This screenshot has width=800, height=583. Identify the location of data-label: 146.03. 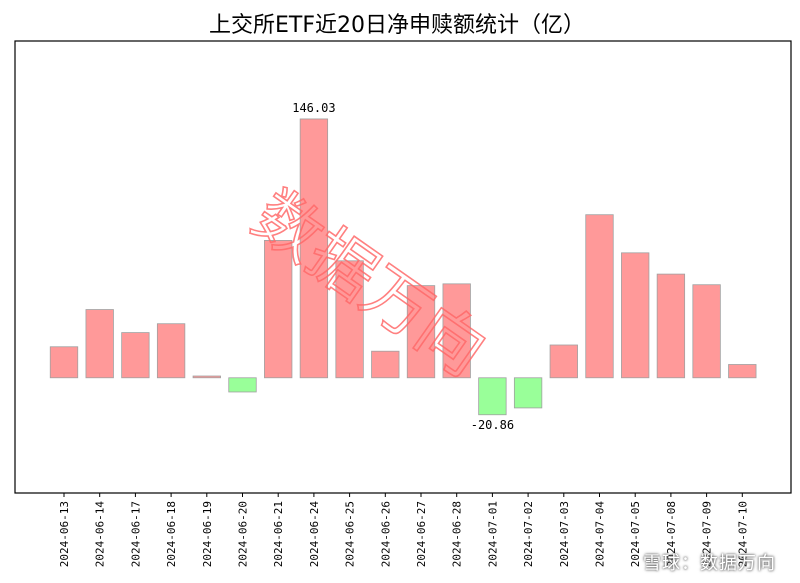
(313, 108).